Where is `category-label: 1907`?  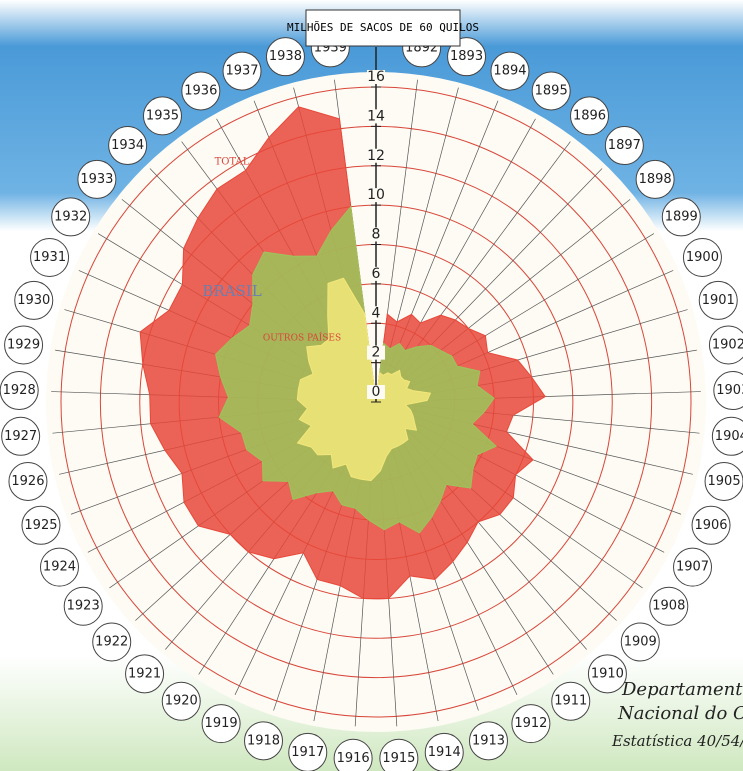 category-label: 1907 is located at coordinates (692, 567).